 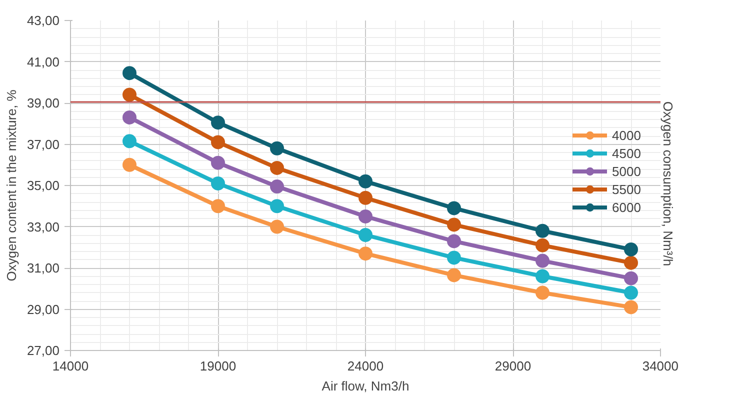 I want to click on legend-title: Oxygen consumption, Nm³/h, so click(x=668, y=183).